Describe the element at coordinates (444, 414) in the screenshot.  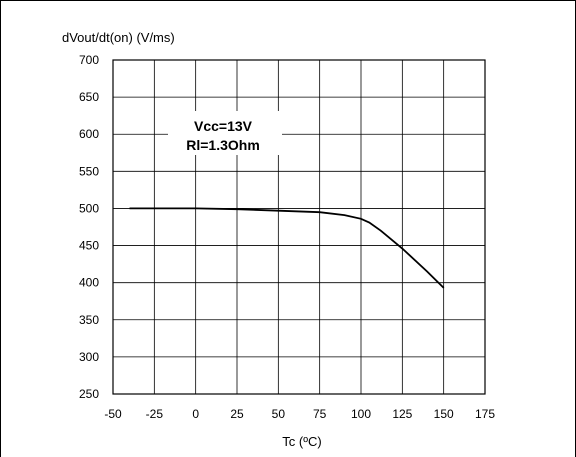
I see `x-tick-label: 150` at that location.